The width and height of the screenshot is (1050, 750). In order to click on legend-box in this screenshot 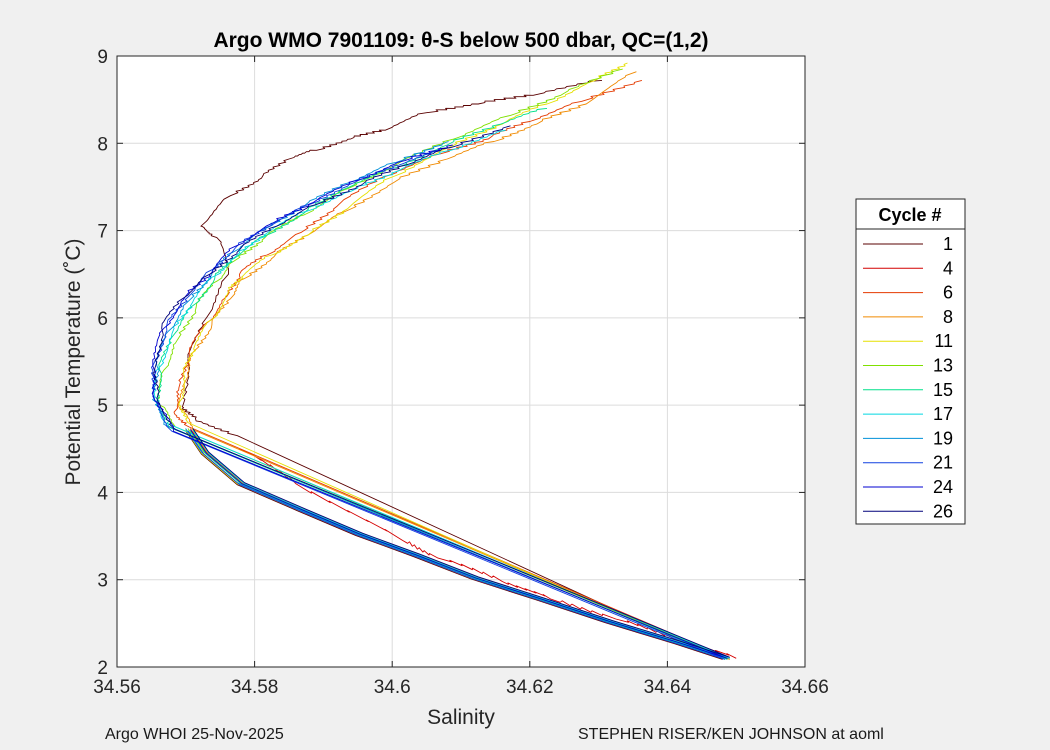, I will do `click(910, 361)`.